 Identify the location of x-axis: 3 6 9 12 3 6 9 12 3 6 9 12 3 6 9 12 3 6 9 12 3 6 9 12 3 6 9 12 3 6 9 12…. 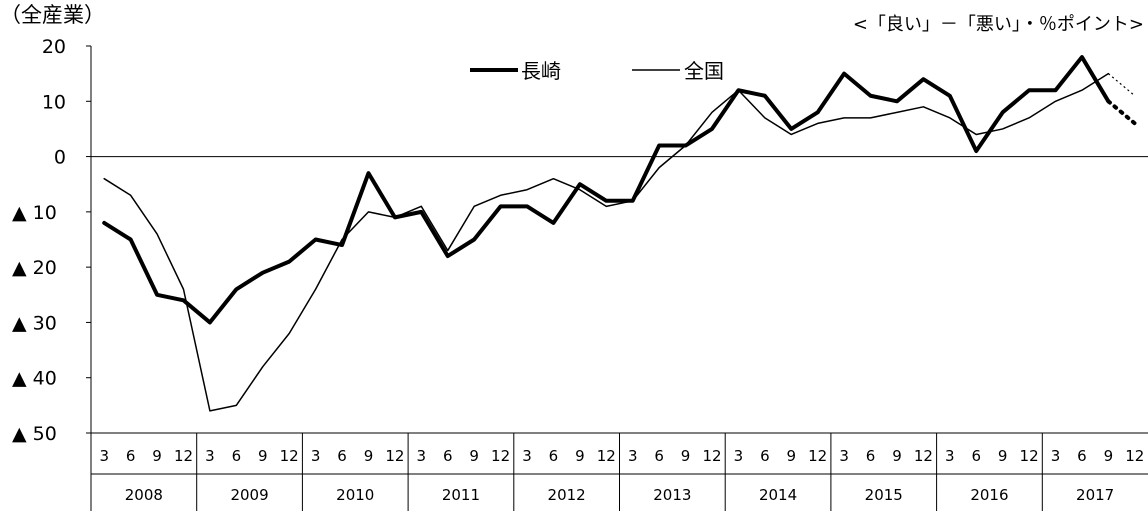
(619, 472).